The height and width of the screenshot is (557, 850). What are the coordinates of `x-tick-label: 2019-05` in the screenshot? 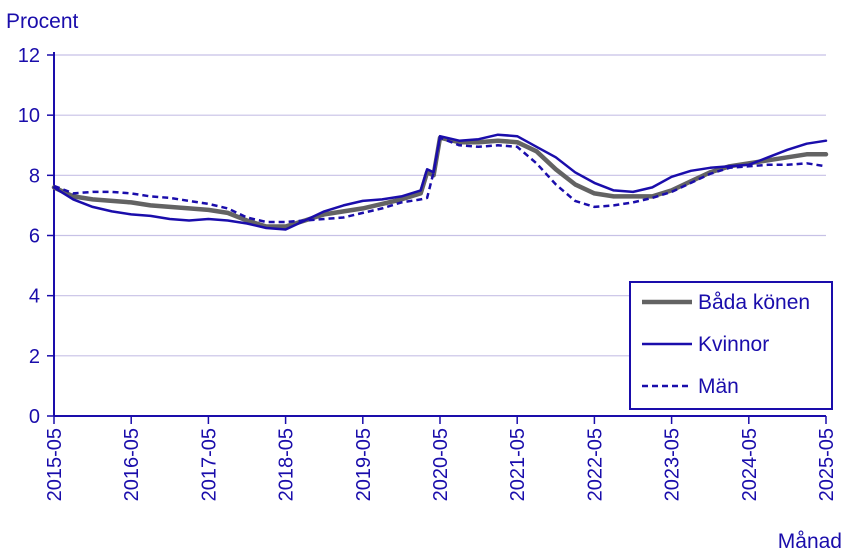 It's located at (364, 464).